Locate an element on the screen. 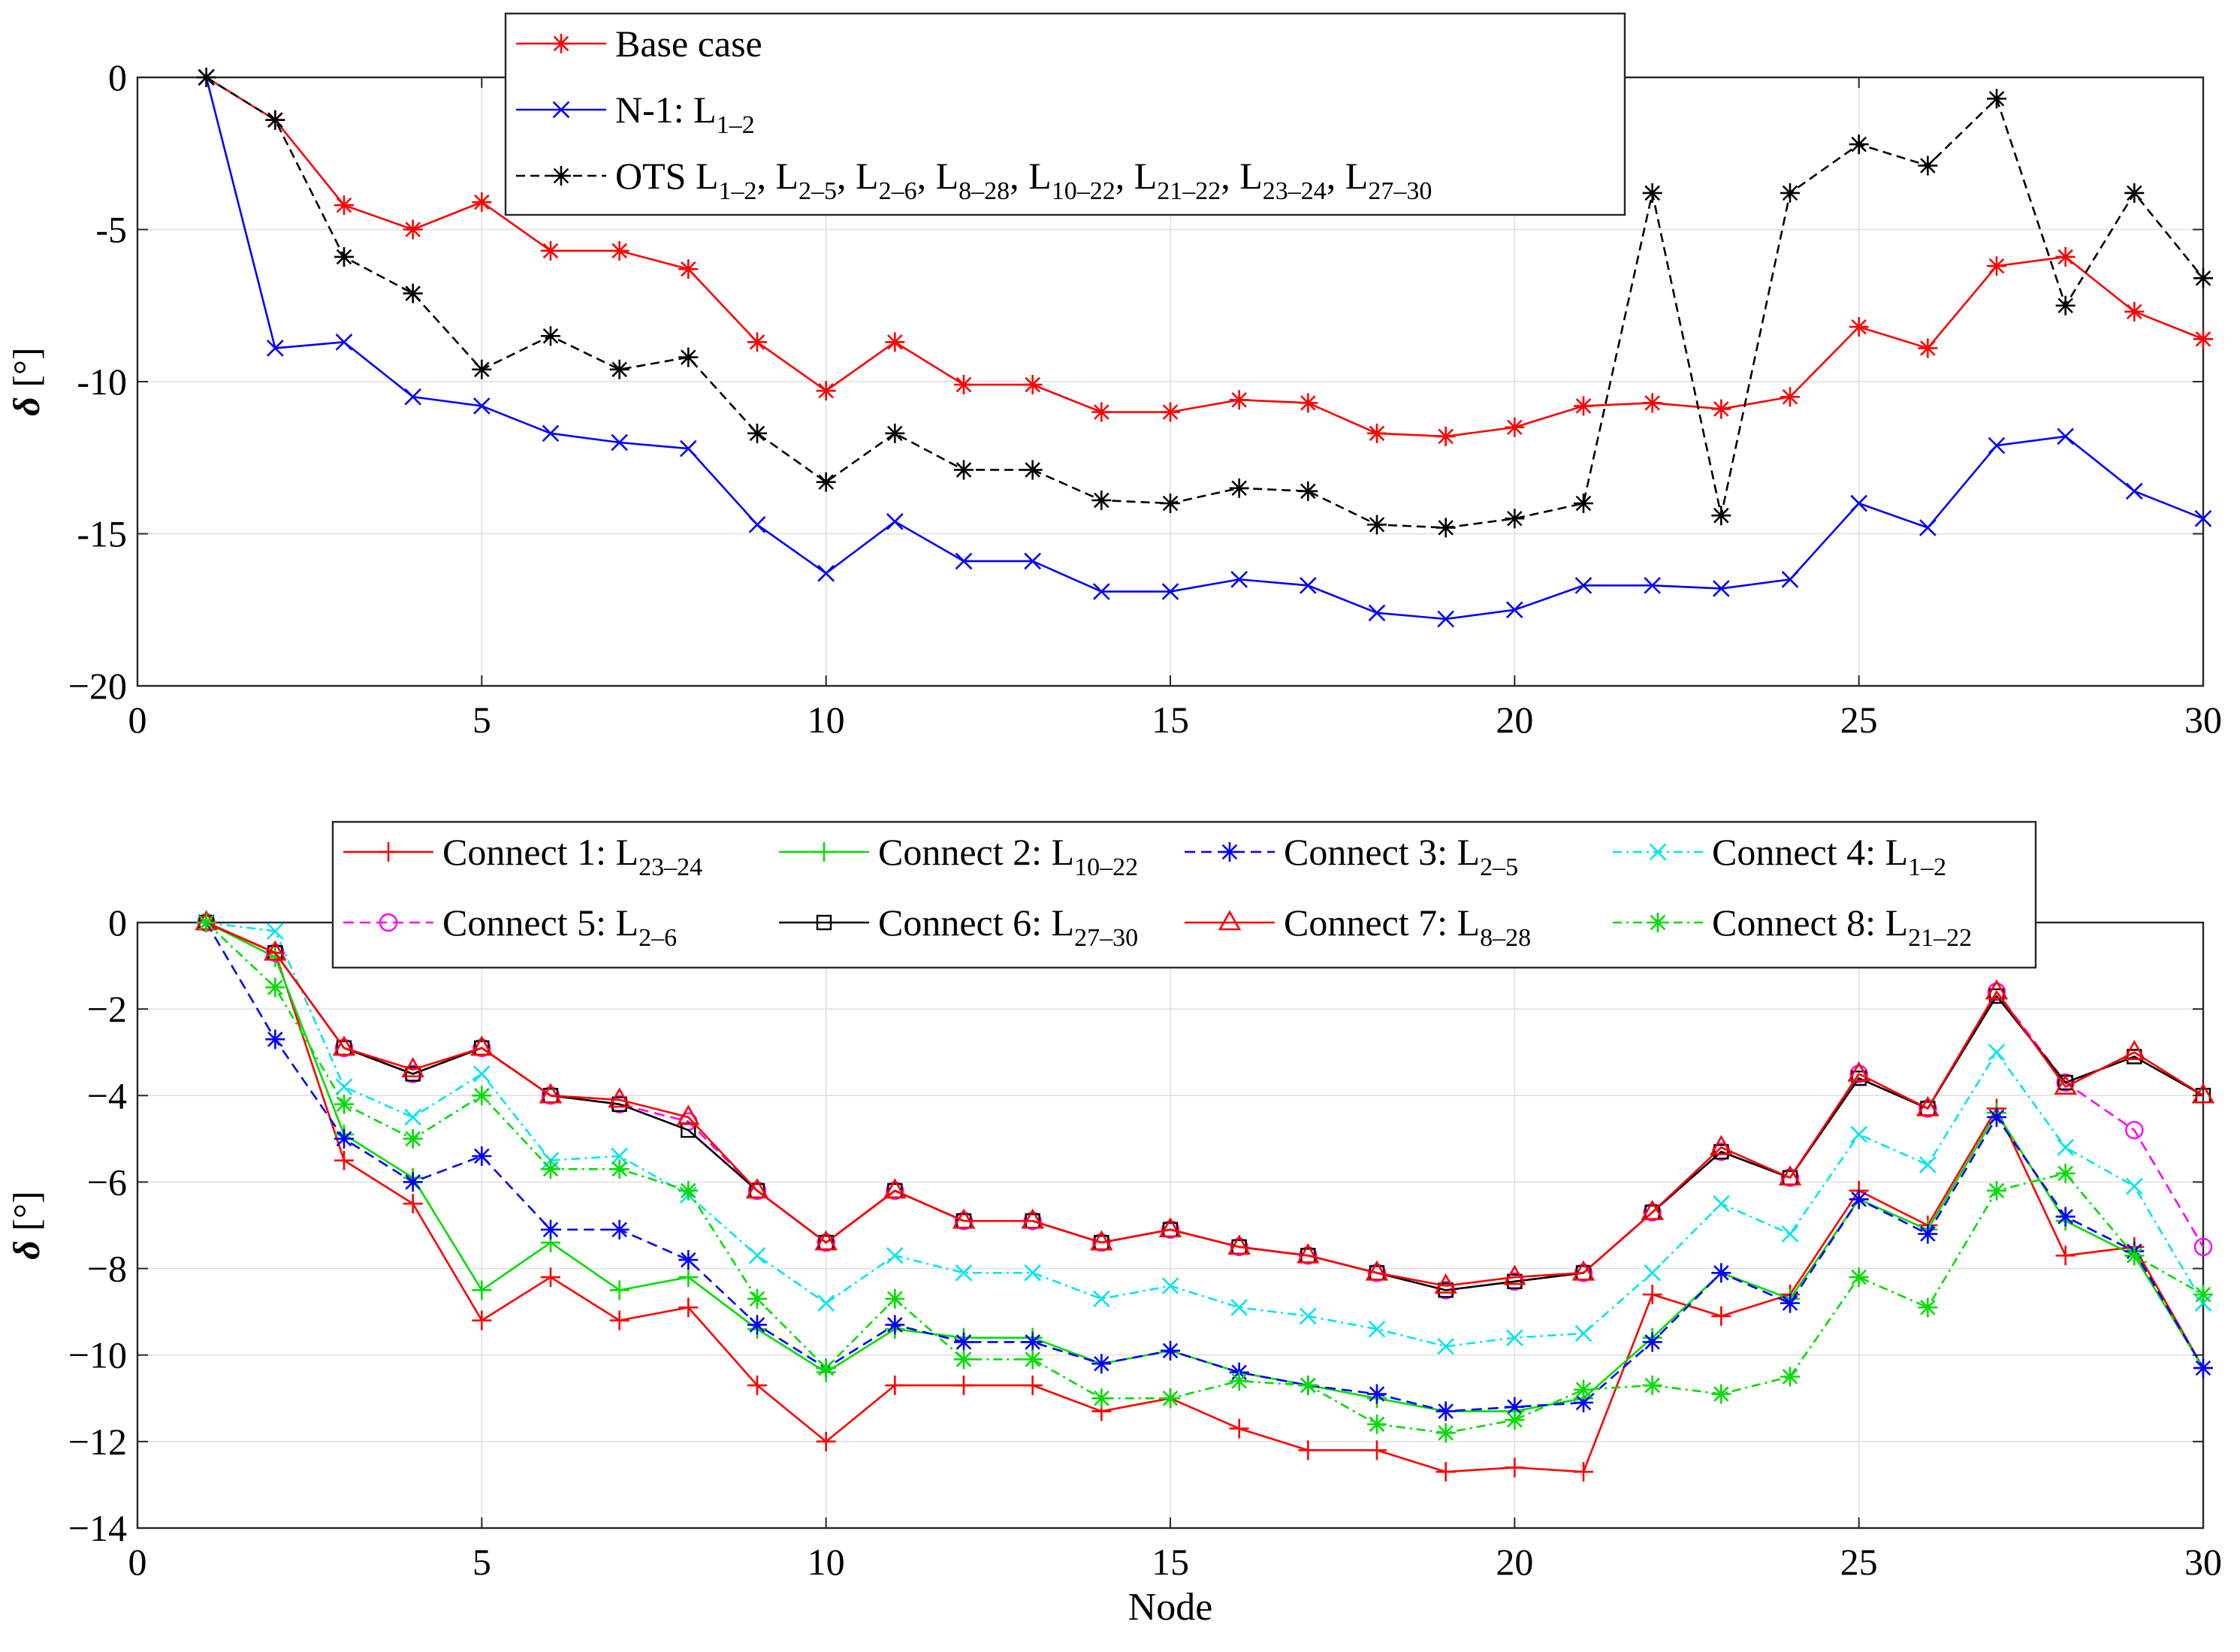 This screenshot has width=2240, height=1652. x-tick-label: 30 is located at coordinates (2203, 720).